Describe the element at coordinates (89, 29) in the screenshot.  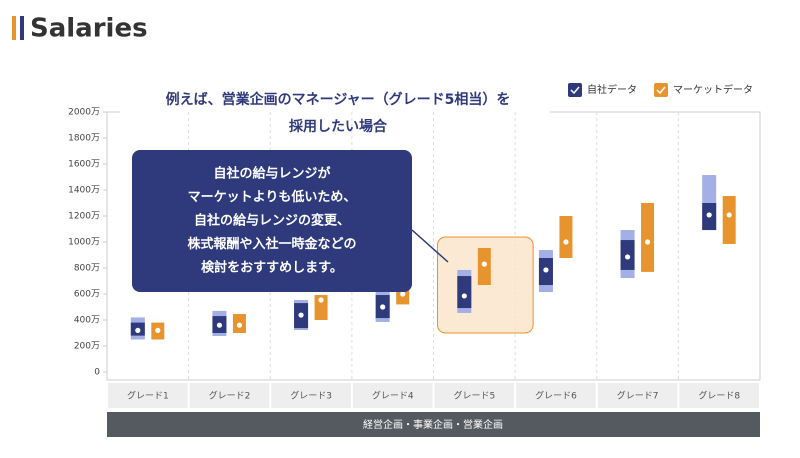
I see `page-title: Salaries` at that location.